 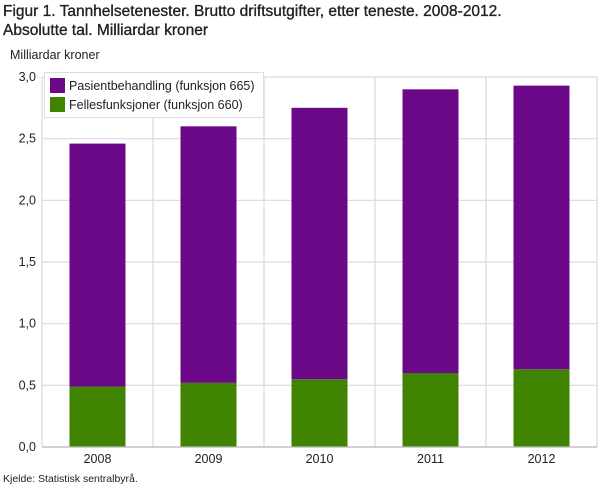 What do you see at coordinates (27, 262) in the screenshot?
I see `y-tick-label: 1,5` at bounding box center [27, 262].